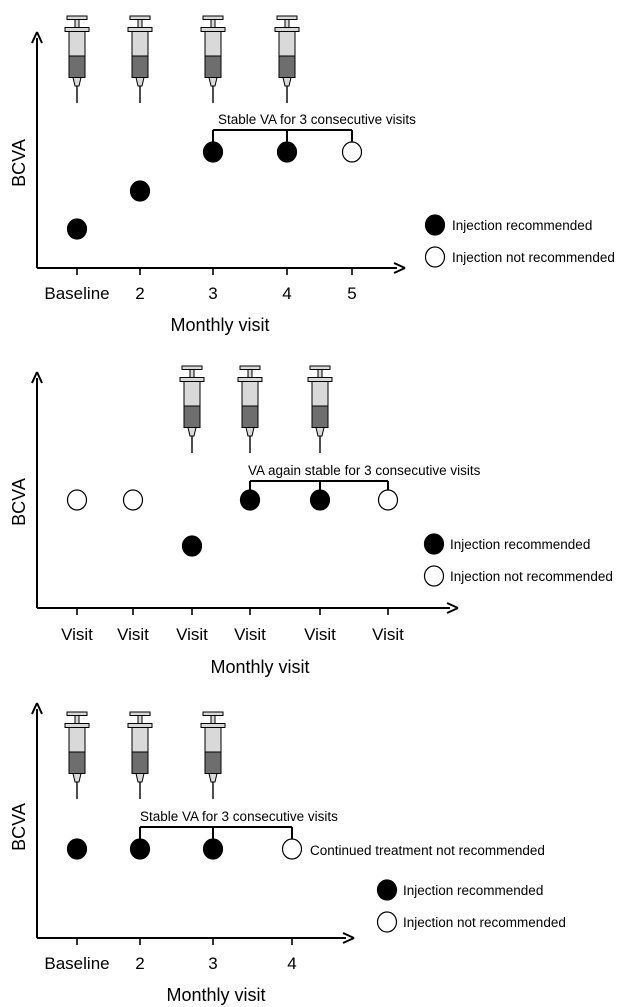 The image size is (636, 1007). I want to click on continued-treatment-note: Continued treatment not recommended, so click(427, 850).